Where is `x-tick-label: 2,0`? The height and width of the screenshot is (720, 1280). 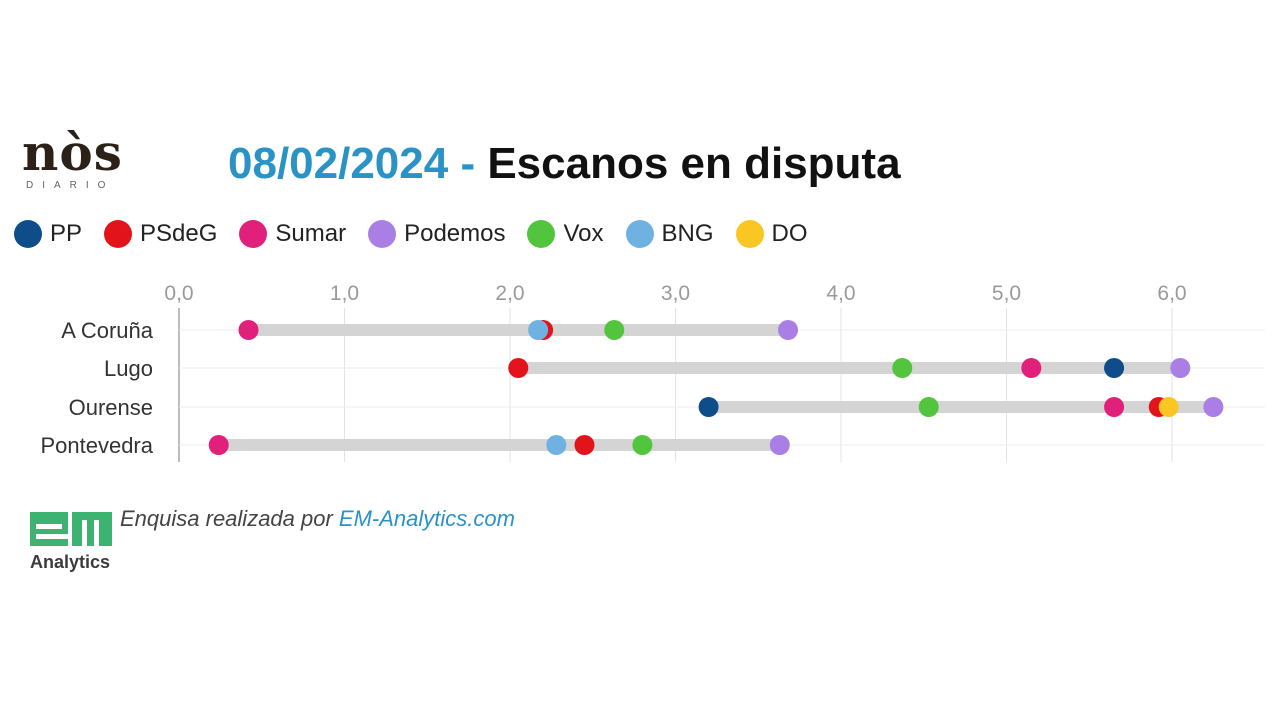
x-tick-label: 2,0 is located at coordinates (509, 293).